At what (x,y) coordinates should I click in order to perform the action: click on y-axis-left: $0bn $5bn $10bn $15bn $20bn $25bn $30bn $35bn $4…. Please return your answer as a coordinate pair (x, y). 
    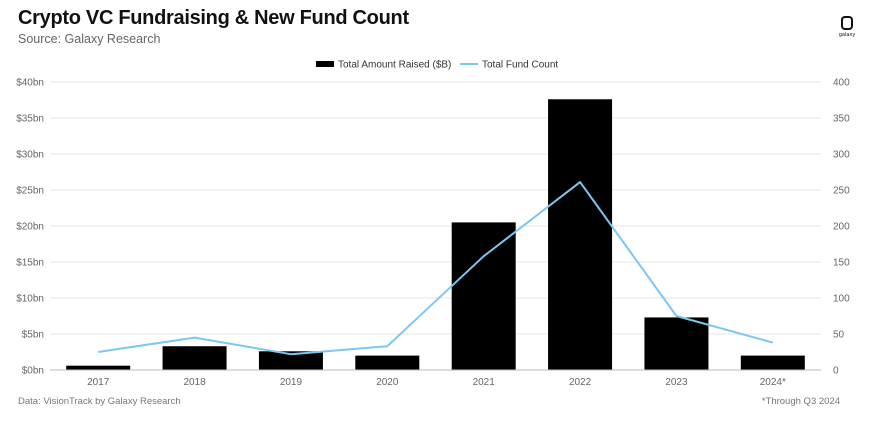
    Looking at the image, I should click on (30, 227).